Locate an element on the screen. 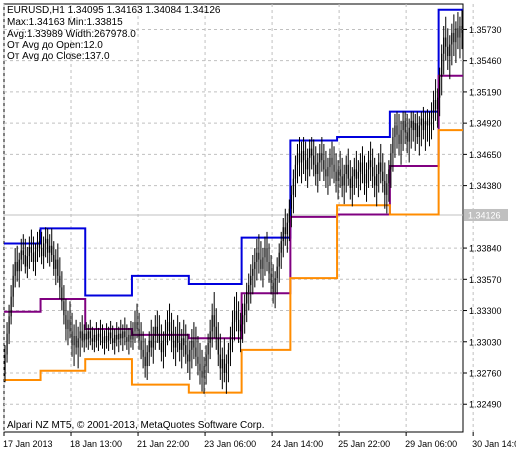  stats-avg-close: От Avg до Close:137.0 is located at coordinates (58, 56).